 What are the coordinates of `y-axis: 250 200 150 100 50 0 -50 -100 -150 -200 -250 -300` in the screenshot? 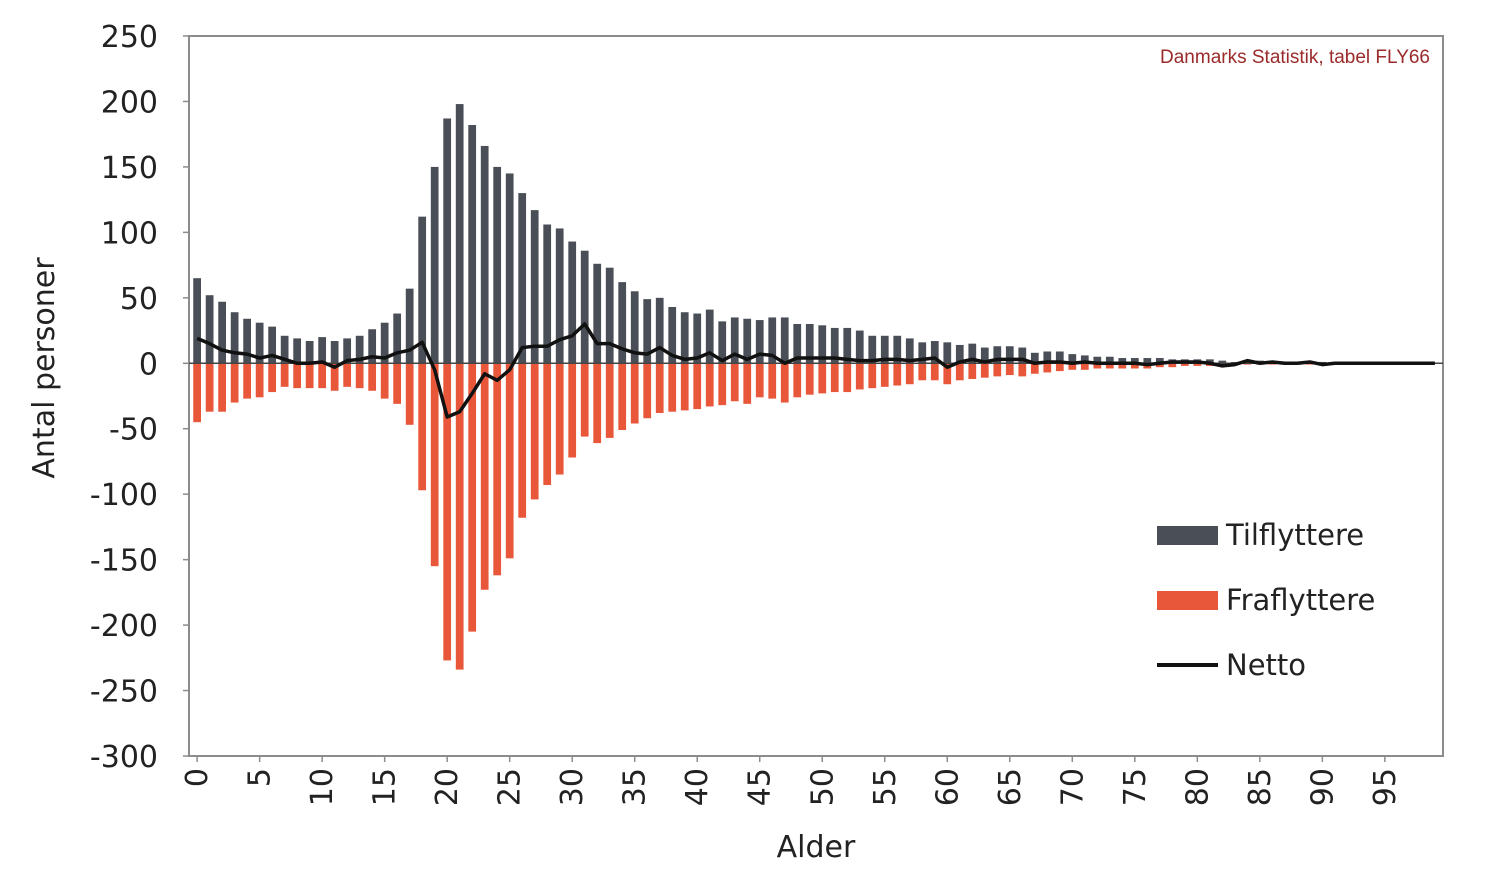 It's located at (139, 397).